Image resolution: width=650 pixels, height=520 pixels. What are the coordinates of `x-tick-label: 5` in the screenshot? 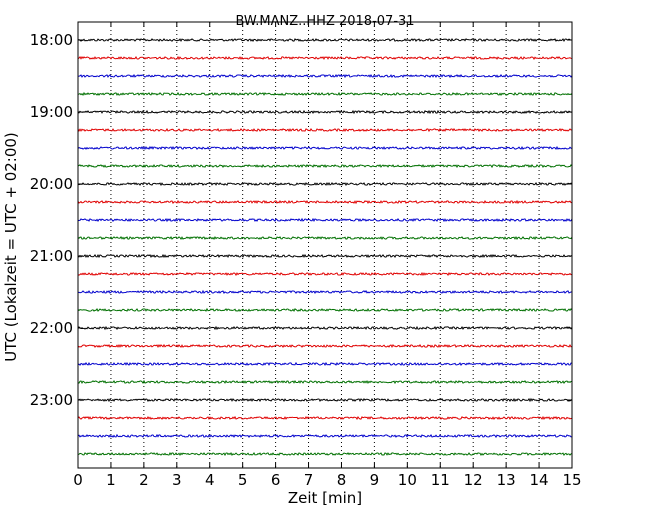 It's located at (243, 480).